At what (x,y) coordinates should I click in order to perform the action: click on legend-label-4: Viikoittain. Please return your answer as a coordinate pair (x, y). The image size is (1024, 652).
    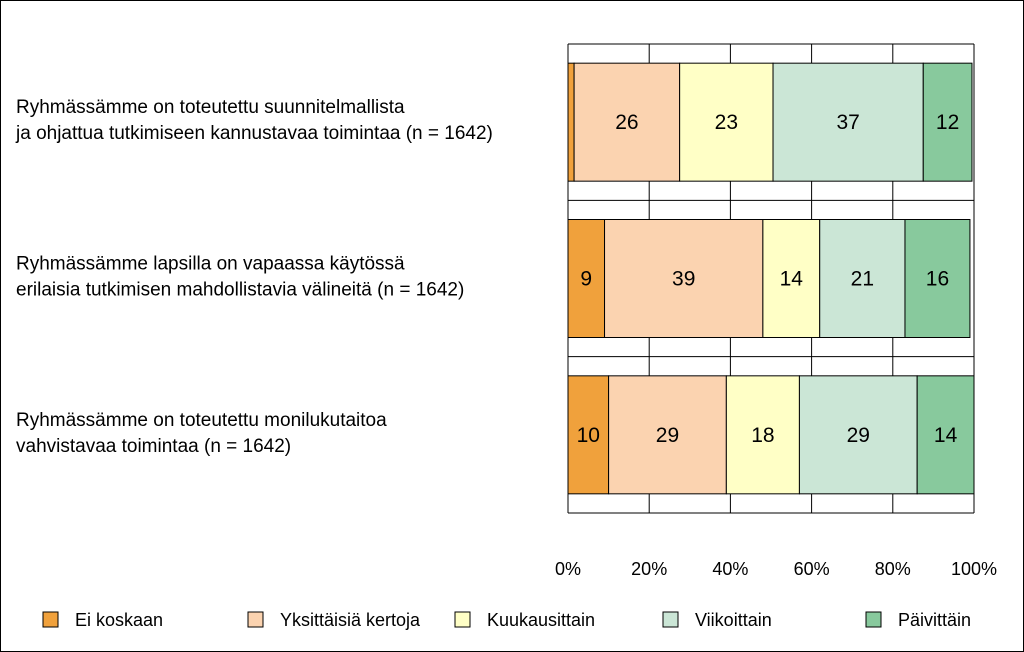
    Looking at the image, I should click on (733, 620).